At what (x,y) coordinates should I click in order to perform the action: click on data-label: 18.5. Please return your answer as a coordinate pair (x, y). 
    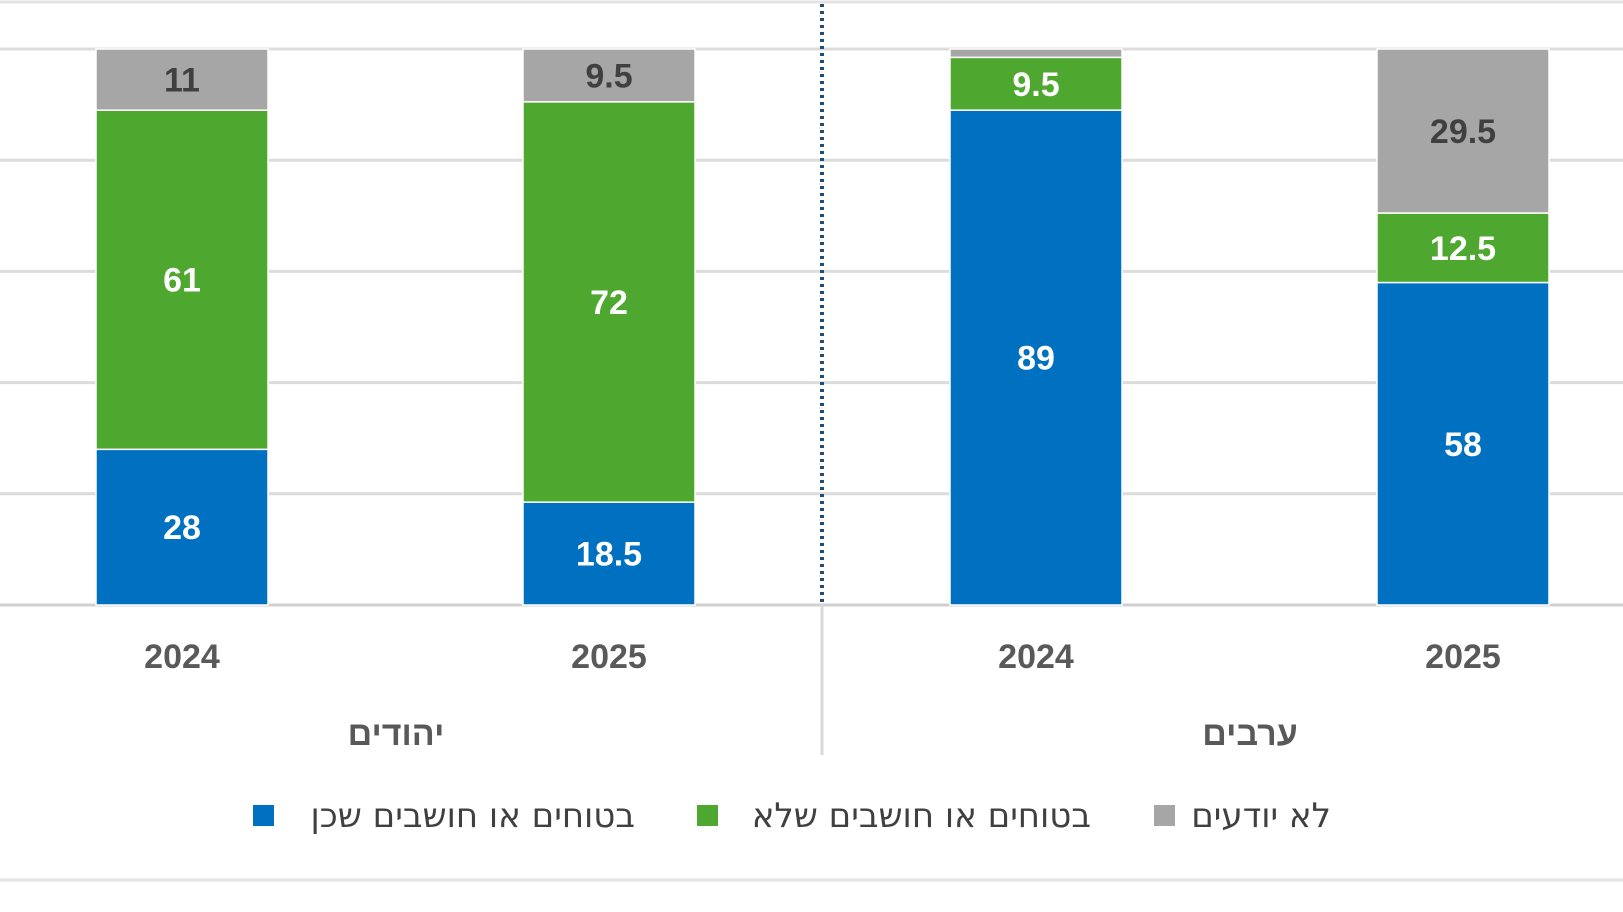
    Looking at the image, I should click on (609, 555).